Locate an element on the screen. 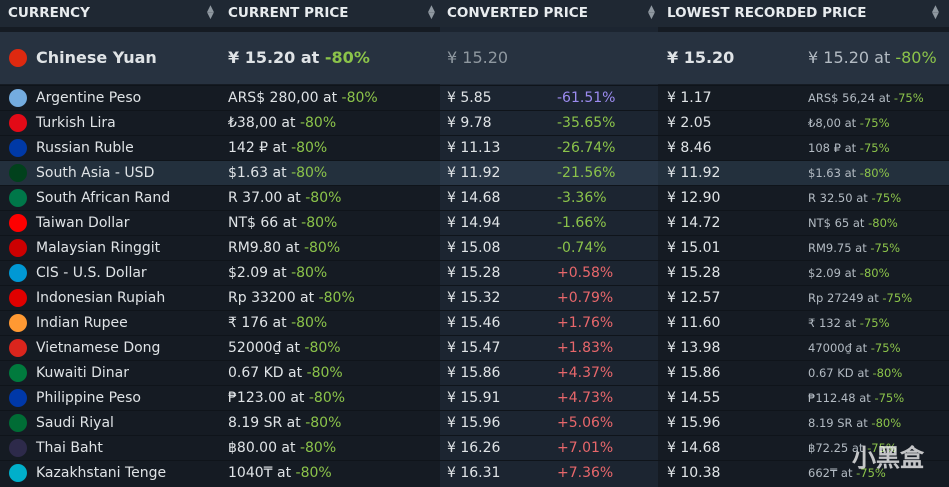  lowest-price: R 32.50 at -75% is located at coordinates (854, 198).